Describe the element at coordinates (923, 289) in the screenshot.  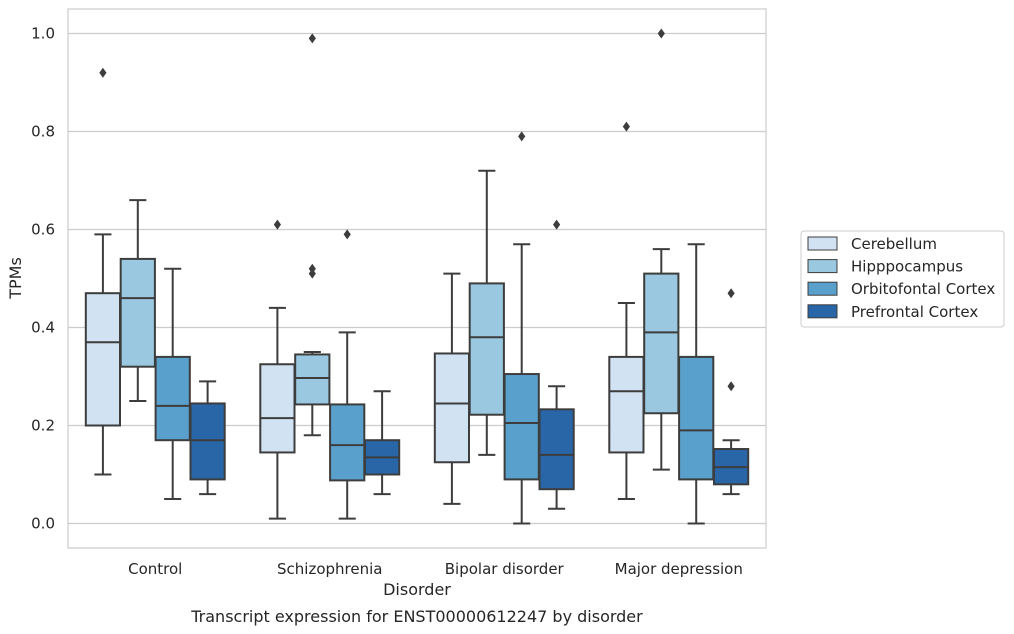
I see `legend-label: Orbitofontal Cortex` at that location.